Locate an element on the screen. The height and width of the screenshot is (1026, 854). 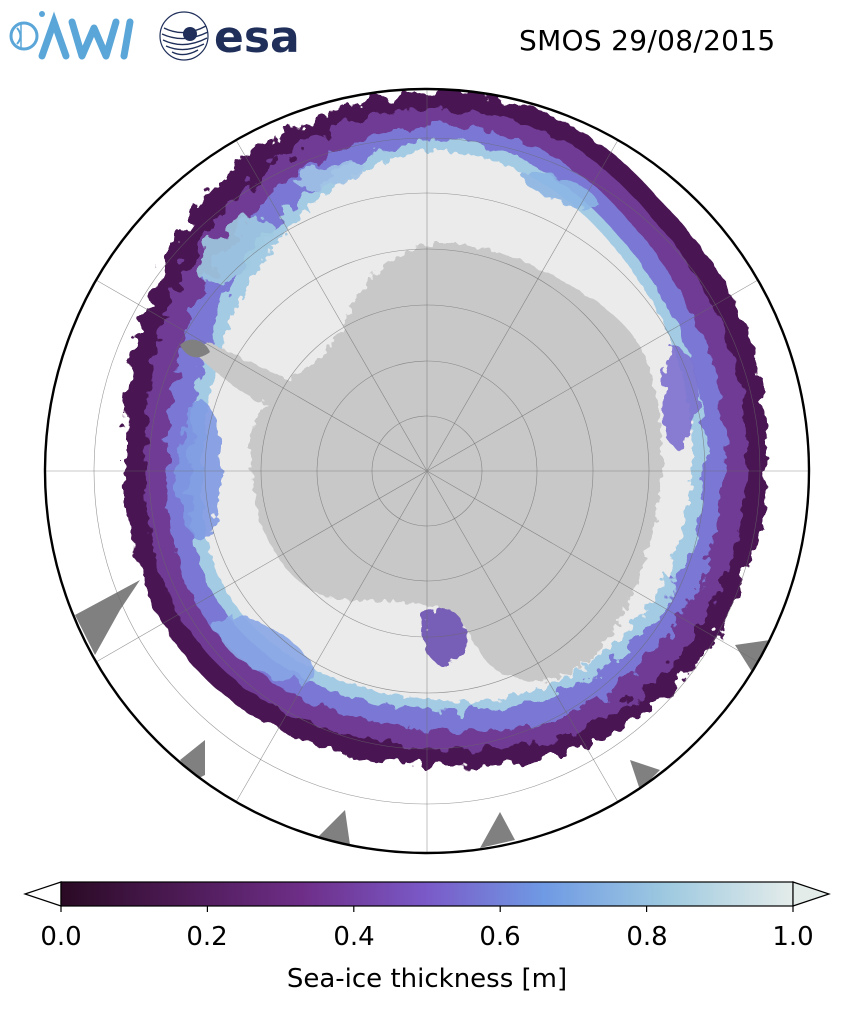
colorbar is located at coordinates (427, 896).